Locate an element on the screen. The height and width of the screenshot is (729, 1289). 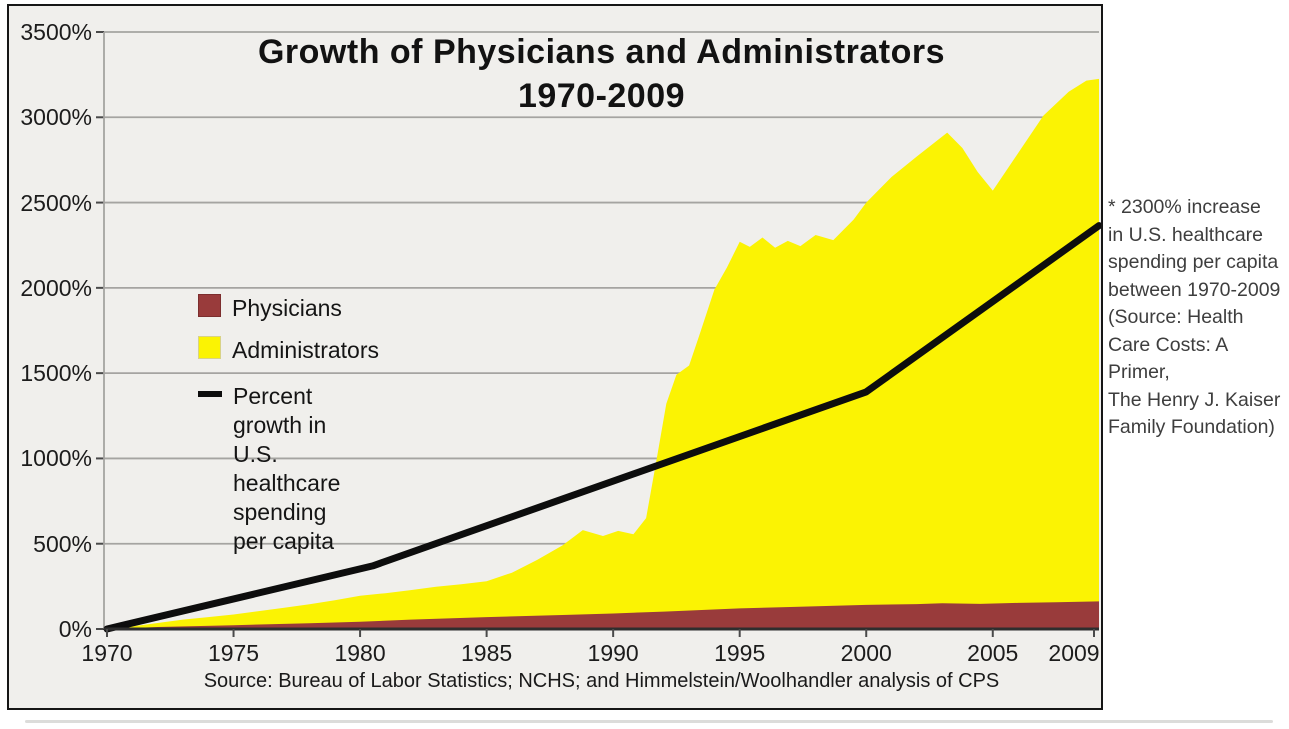
legend-item-physicians: Physicians is located at coordinates (270, 308).